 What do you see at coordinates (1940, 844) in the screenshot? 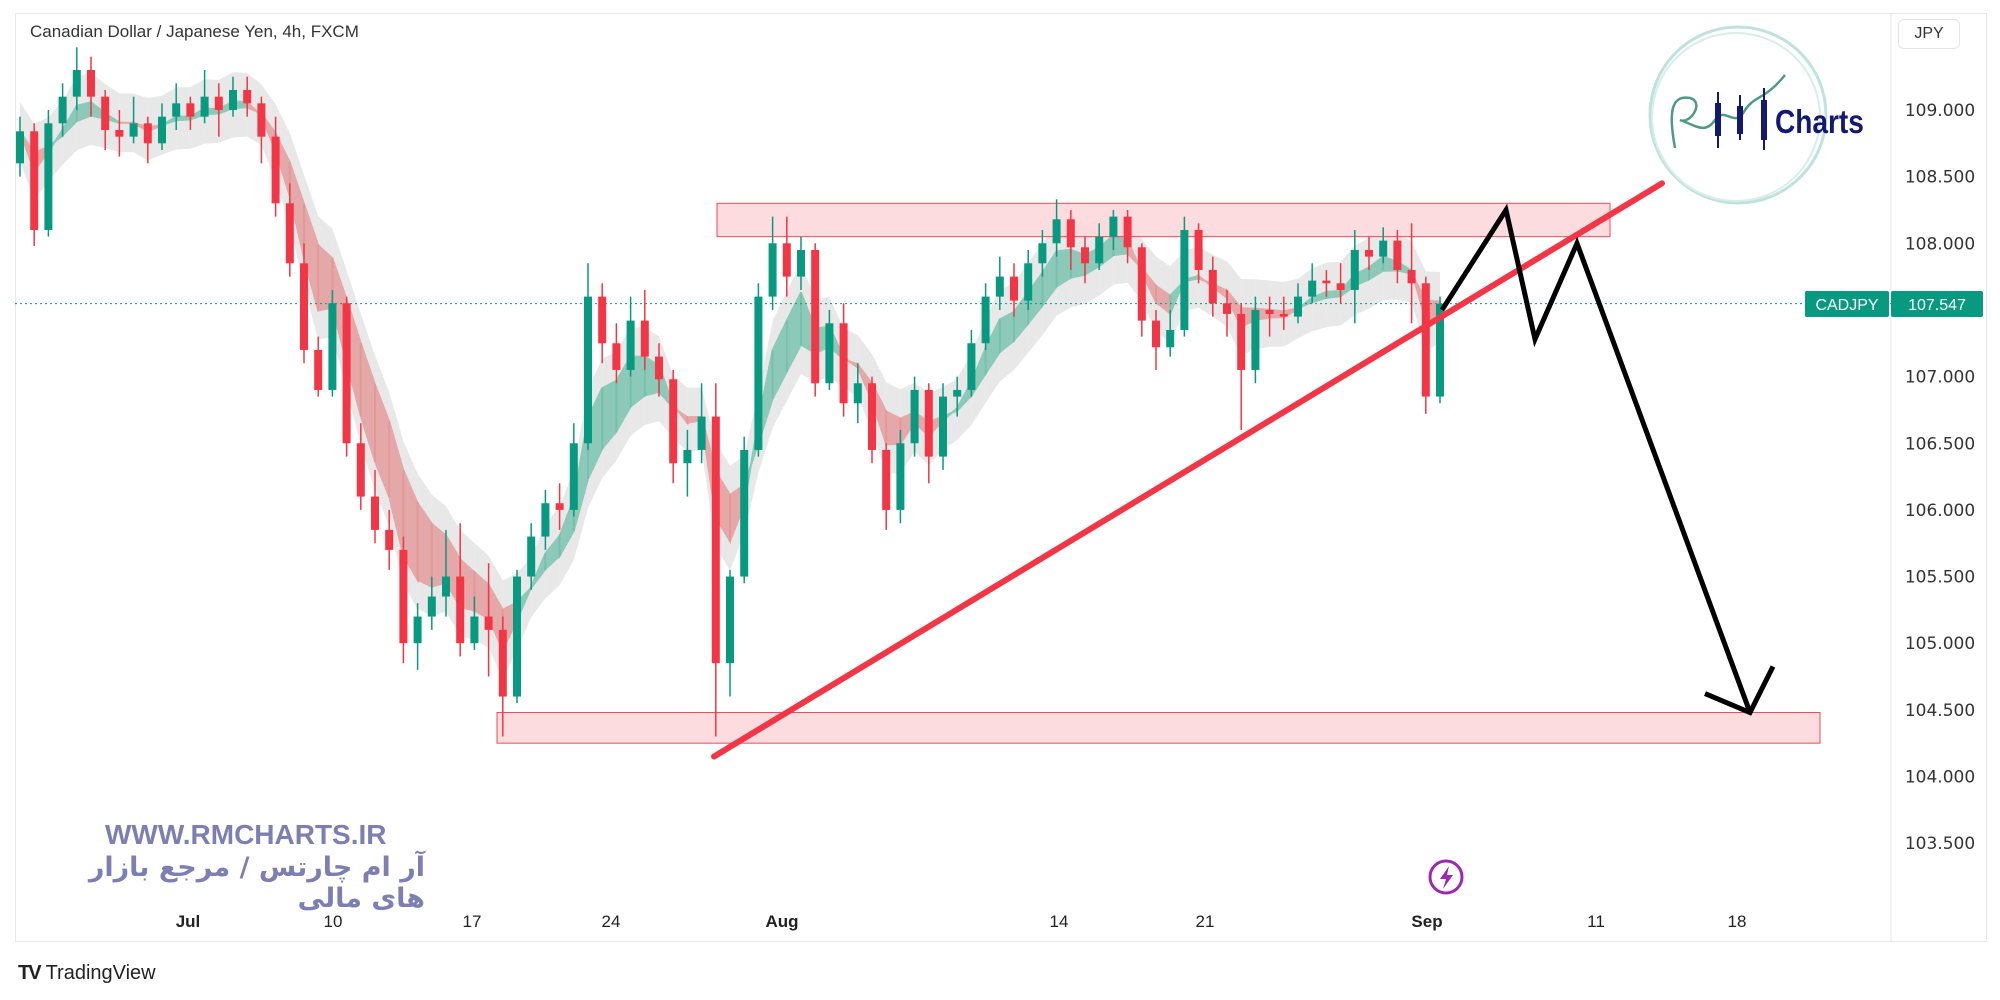
I see `price-tick-label: 103.500` at bounding box center [1940, 844].